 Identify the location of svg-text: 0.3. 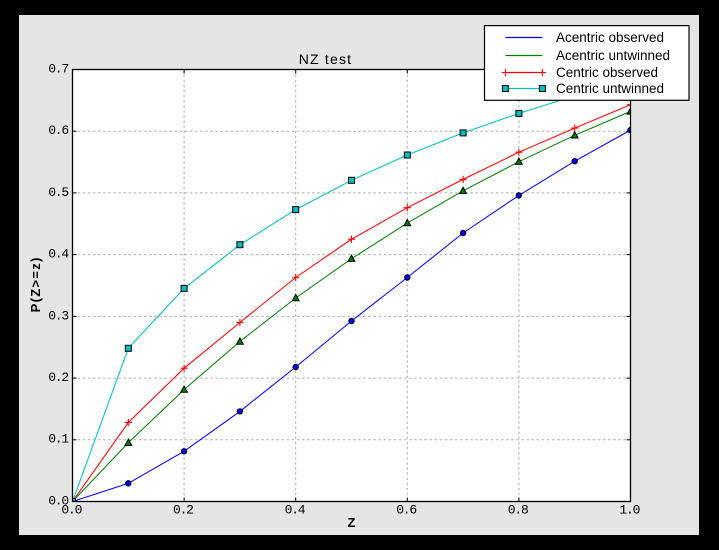
(58, 315).